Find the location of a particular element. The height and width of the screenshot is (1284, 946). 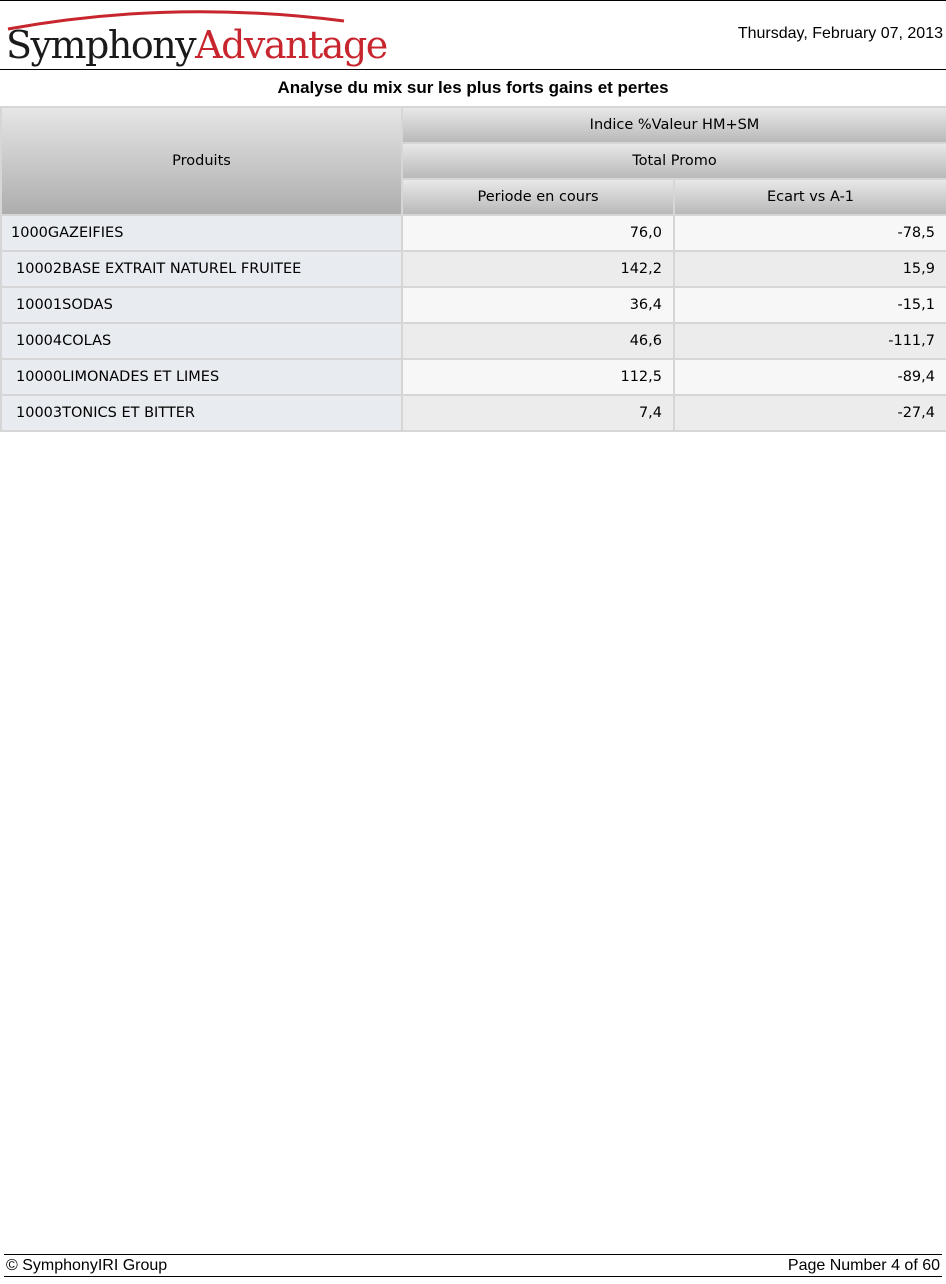

measure-header: Indice %Valeur HM+SM is located at coordinates (673, 125).